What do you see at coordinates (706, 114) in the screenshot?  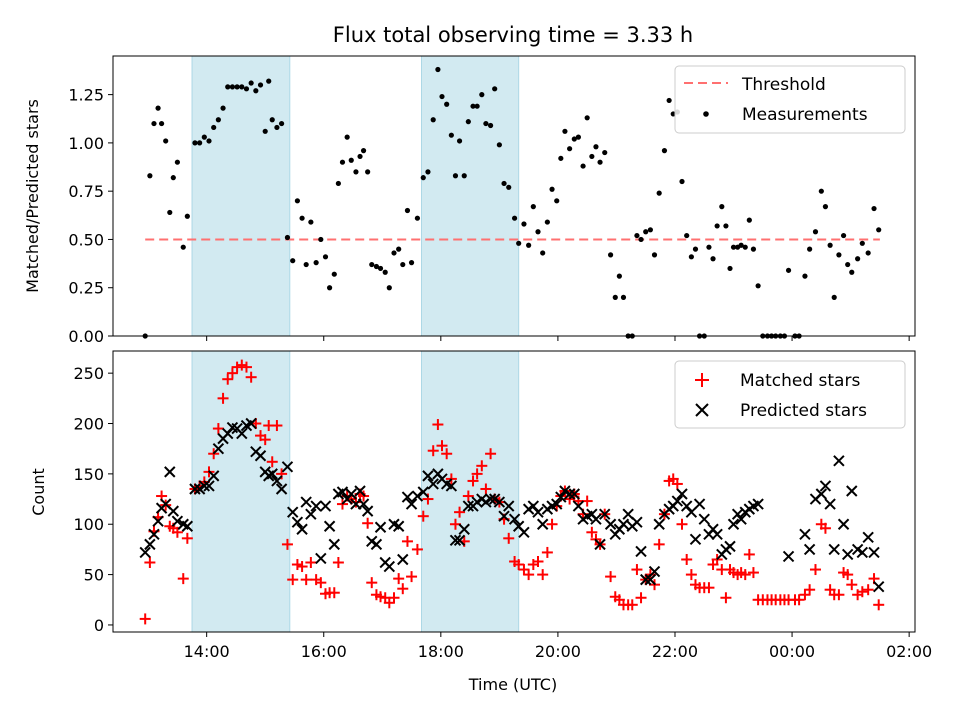 I see `legend-measurements-swatch` at bounding box center [706, 114].